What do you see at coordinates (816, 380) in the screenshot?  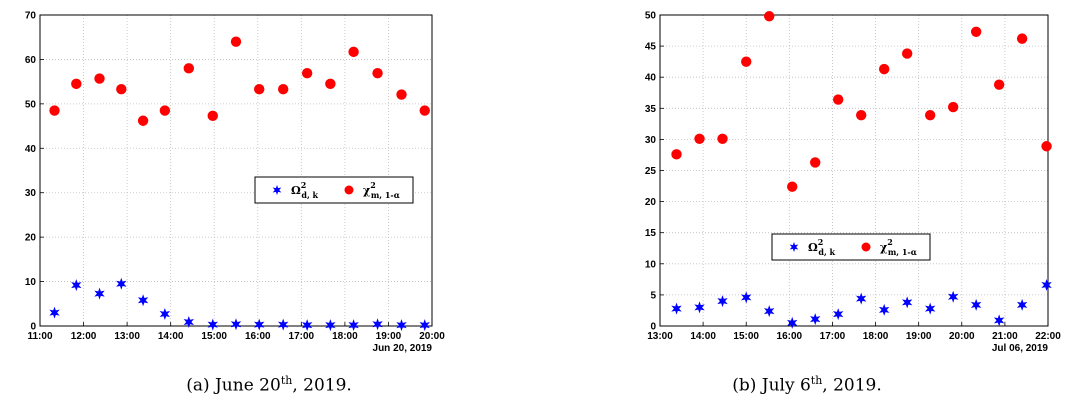 I see `caption-b-sup: th` at bounding box center [816, 380].